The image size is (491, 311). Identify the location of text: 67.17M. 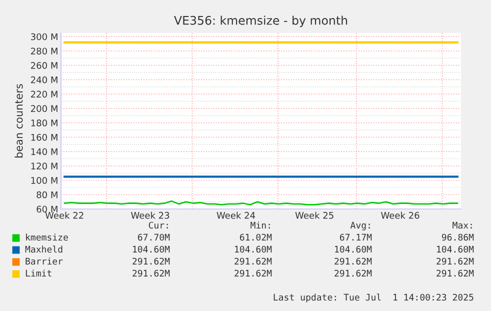
(356, 237).